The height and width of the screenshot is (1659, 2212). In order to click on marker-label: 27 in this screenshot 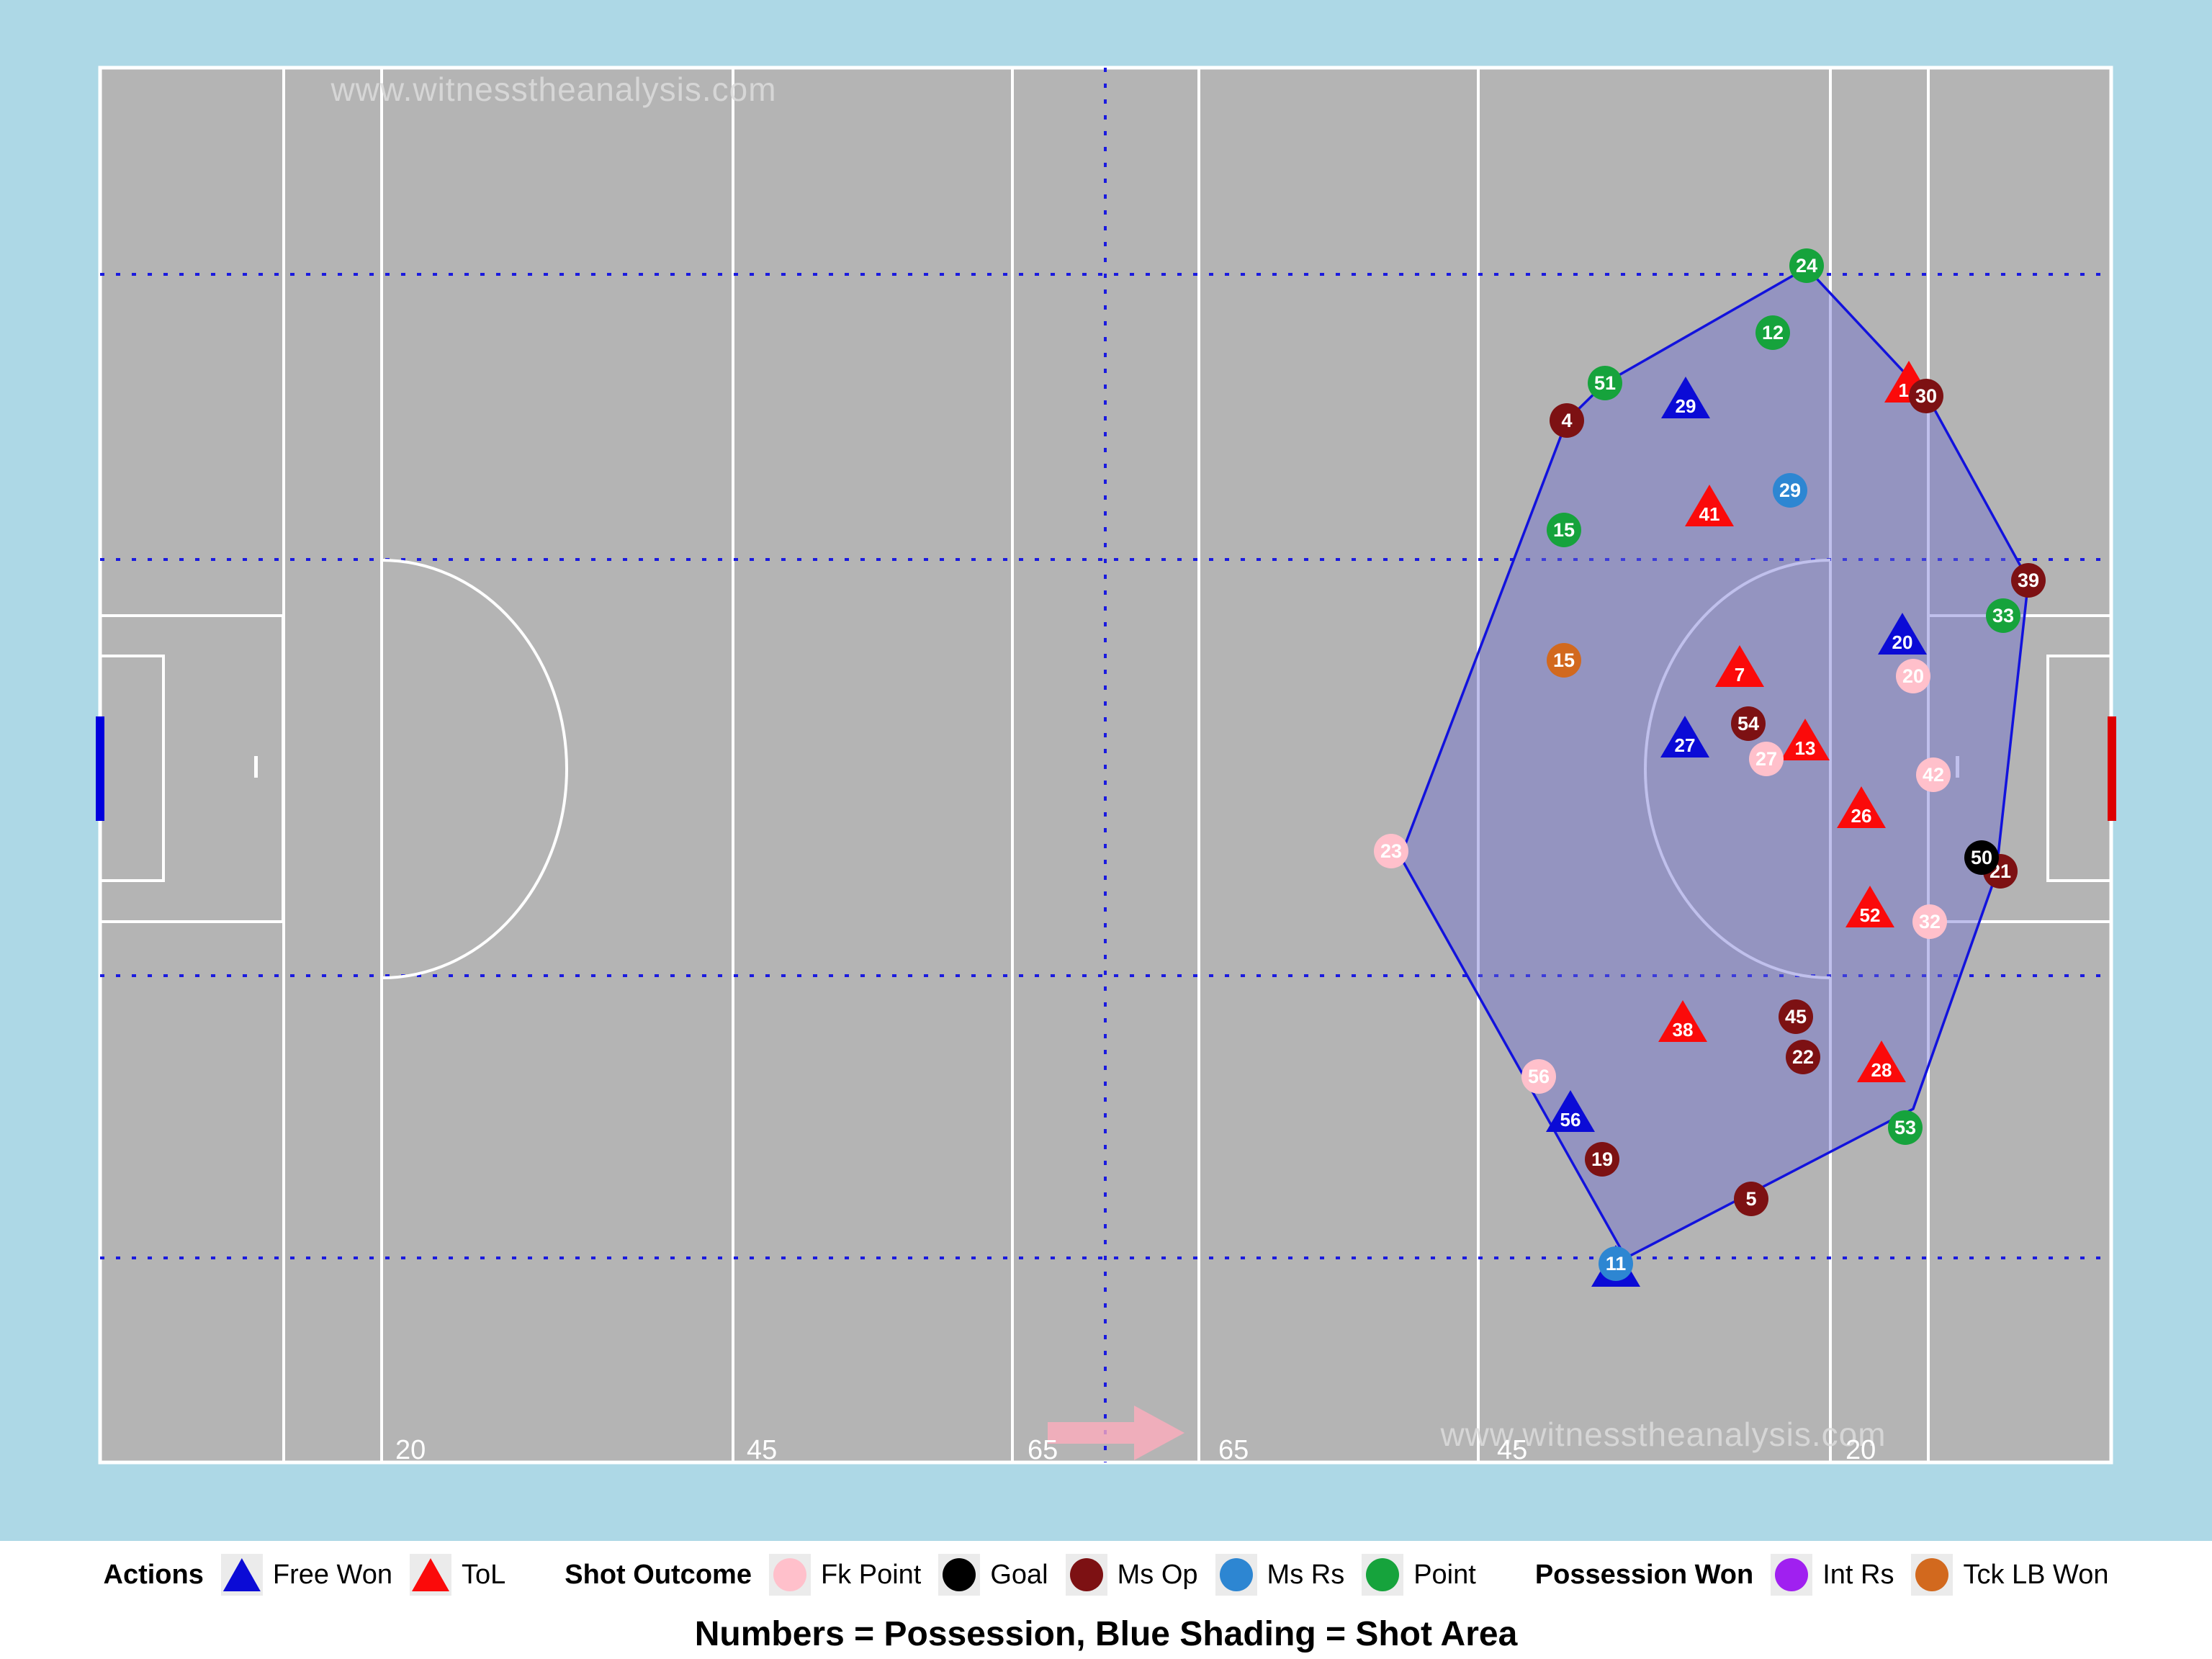, I will do `click(1685, 745)`.